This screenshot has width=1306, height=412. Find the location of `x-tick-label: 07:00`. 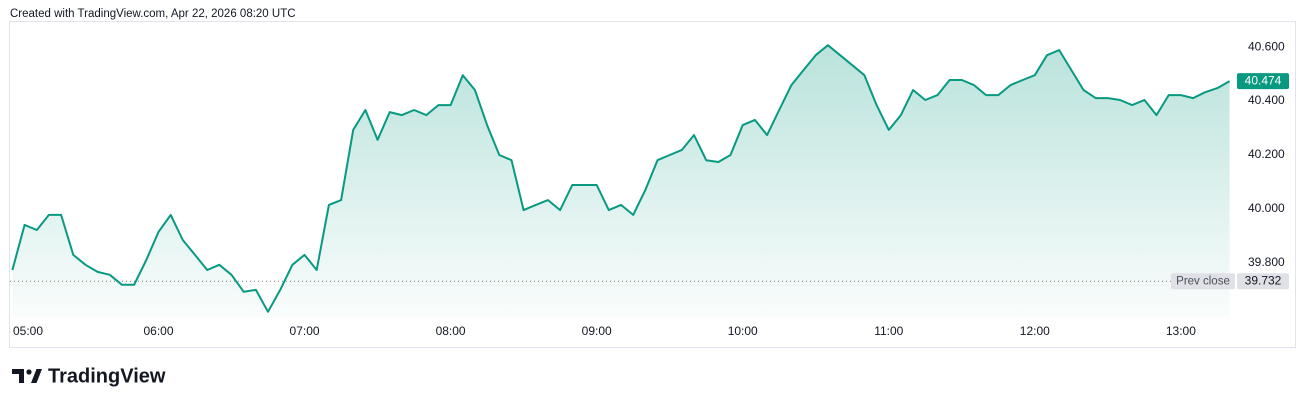

x-tick-label: 07:00 is located at coordinates (305, 331).